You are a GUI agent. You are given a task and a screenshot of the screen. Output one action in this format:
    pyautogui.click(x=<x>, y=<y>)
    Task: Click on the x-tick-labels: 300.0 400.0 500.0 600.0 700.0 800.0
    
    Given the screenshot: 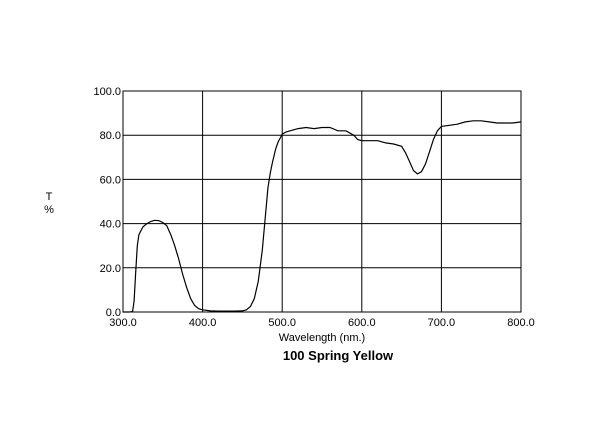 What is the action you would take?
    pyautogui.click(x=322, y=323)
    